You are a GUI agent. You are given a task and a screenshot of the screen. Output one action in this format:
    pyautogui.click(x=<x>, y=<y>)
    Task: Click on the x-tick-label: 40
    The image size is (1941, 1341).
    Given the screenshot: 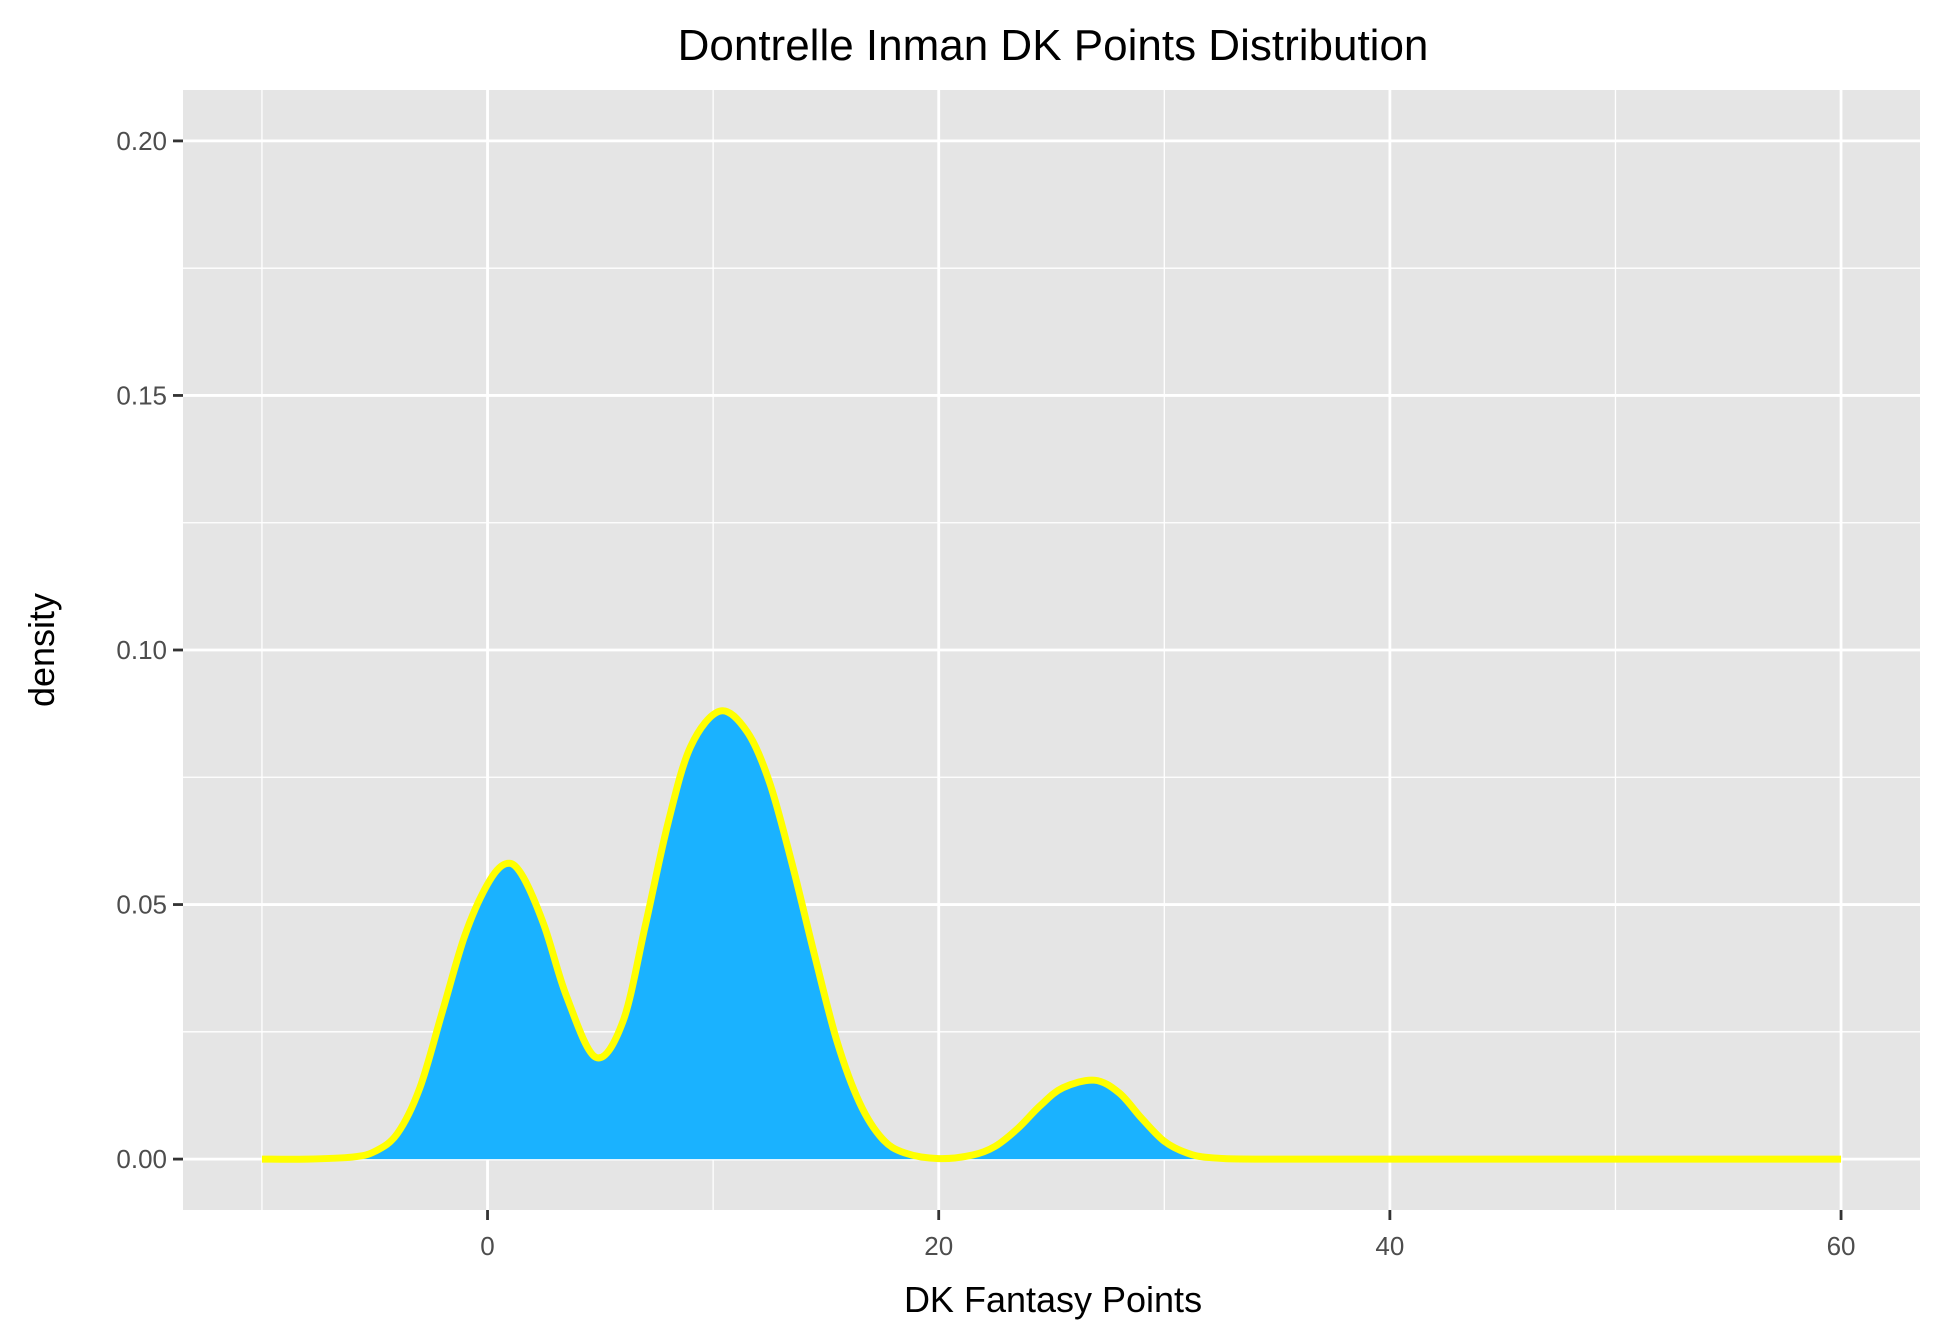 What is the action you would take?
    pyautogui.click(x=1389, y=1246)
    